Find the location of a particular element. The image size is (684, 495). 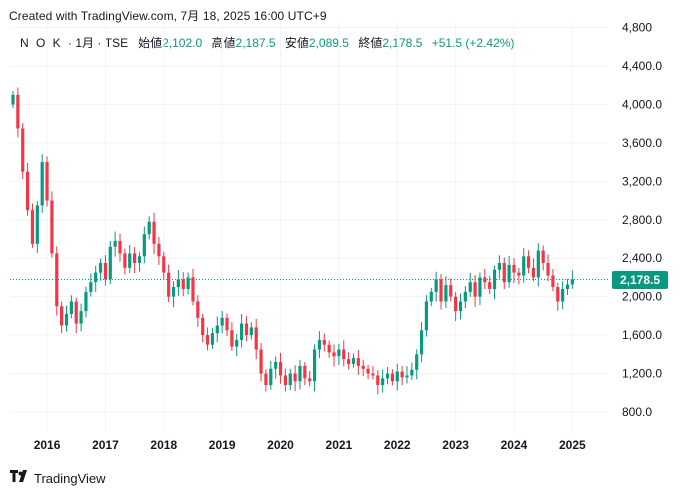

y-tick-label: 800.0 is located at coordinates (637, 412).